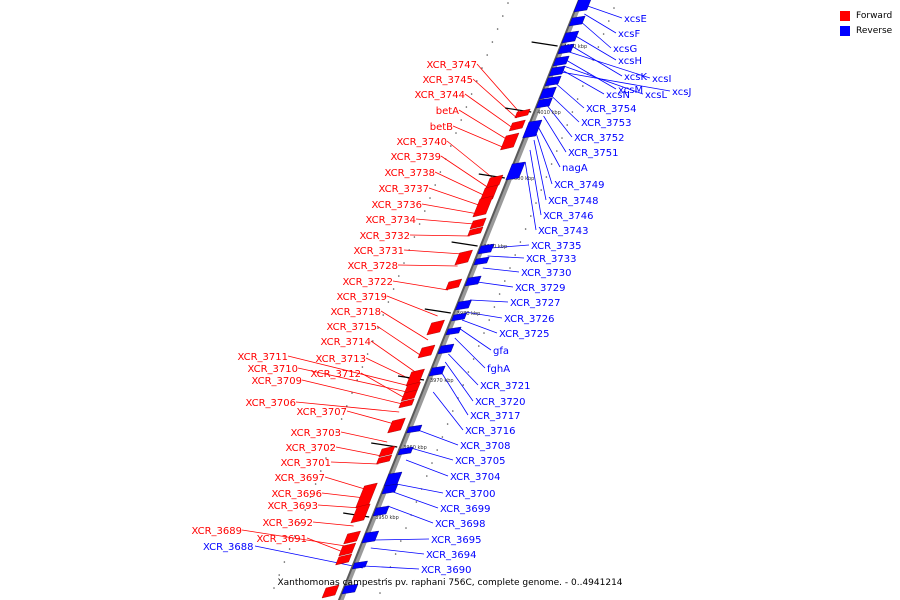  I want to click on legend-reverse: Reverse, so click(866, 30).